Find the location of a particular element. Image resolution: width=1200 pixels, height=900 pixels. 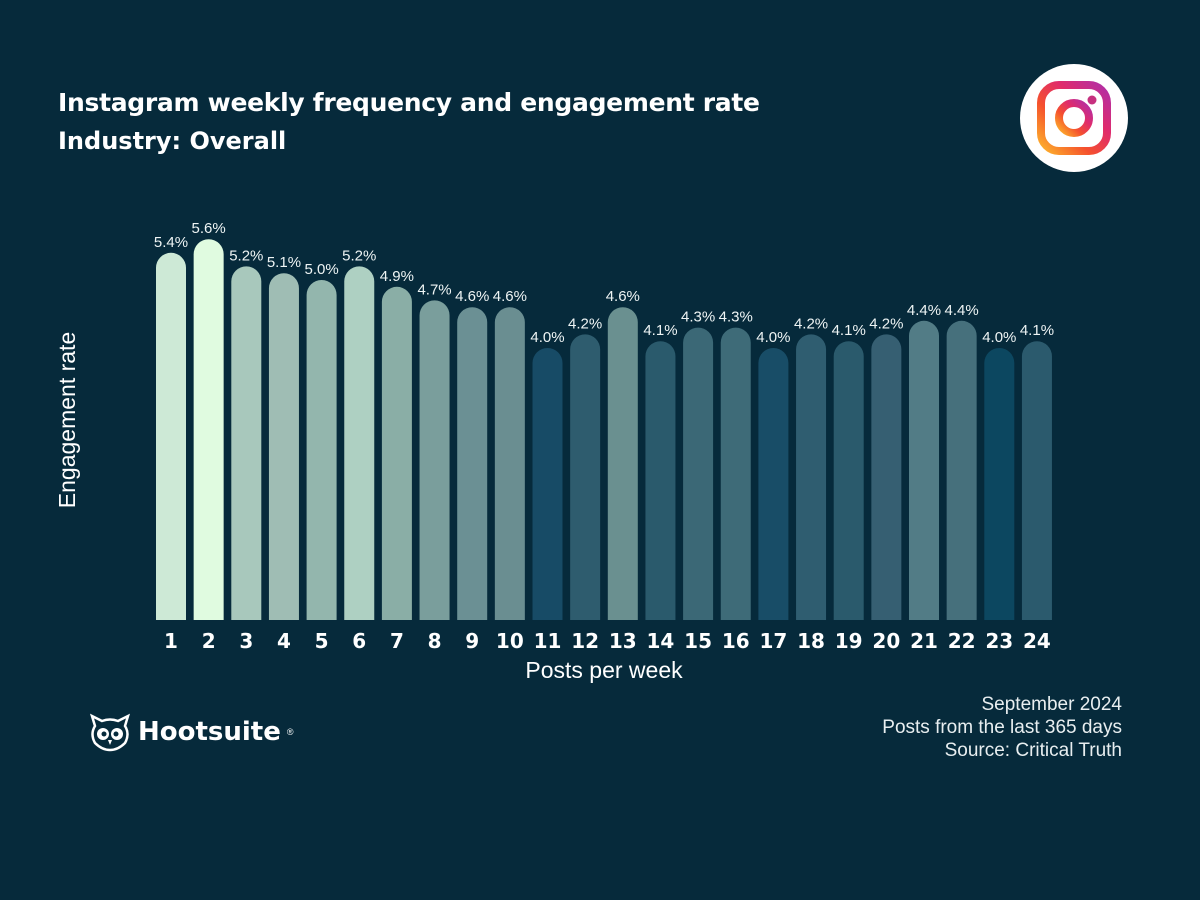

x-tick-label: 3 is located at coordinates (246, 641).